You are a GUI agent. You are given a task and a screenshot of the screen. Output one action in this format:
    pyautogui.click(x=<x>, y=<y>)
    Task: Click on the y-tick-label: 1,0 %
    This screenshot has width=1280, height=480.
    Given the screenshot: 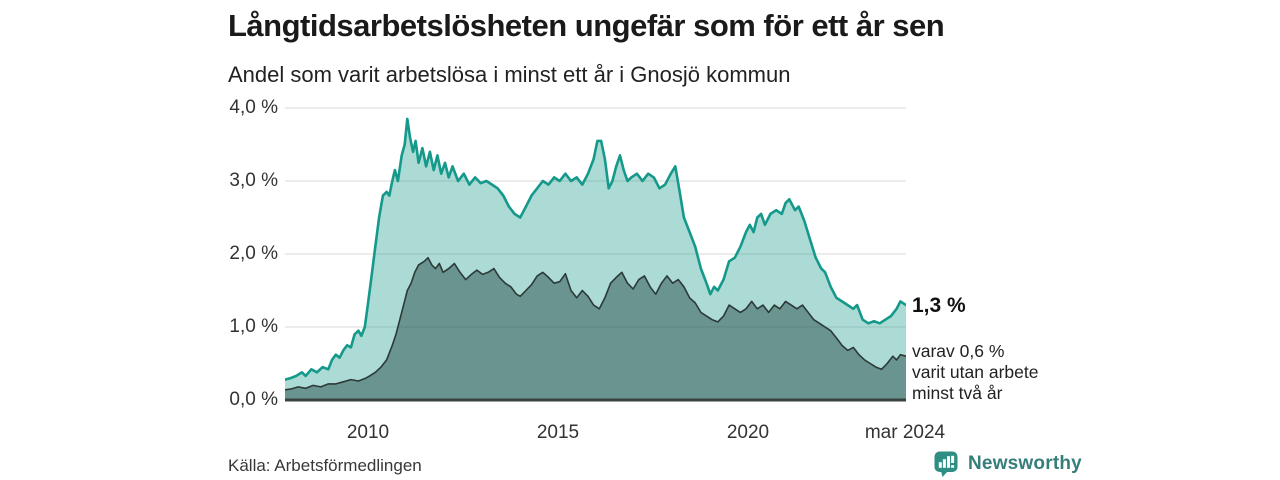 What is the action you would take?
    pyautogui.click(x=253, y=326)
    